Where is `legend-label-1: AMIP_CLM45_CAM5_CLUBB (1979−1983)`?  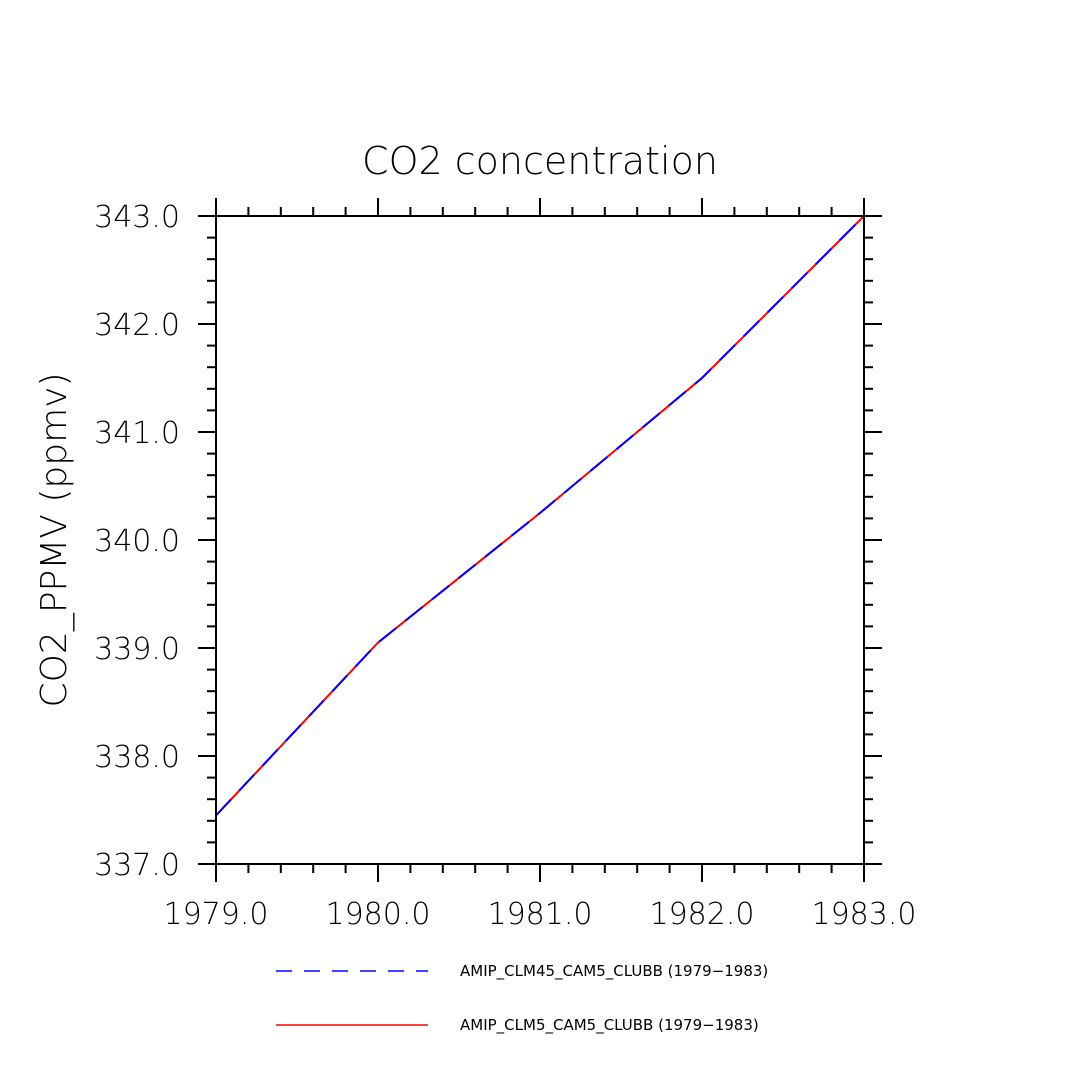
legend-label-1: AMIP_CLM45_CAM5_CLUBB (1979−1983) is located at coordinates (614, 971).